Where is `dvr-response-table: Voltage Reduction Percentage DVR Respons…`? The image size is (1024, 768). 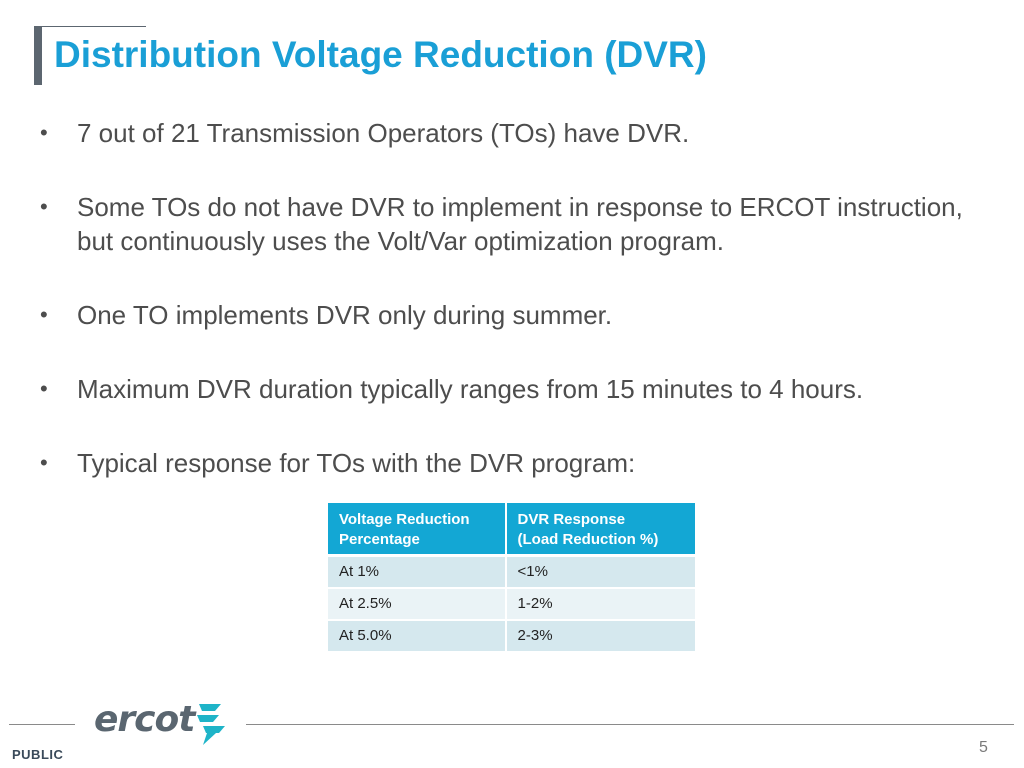 dvr-response-table: Voltage Reduction Percentage DVR Respons… is located at coordinates (511, 578).